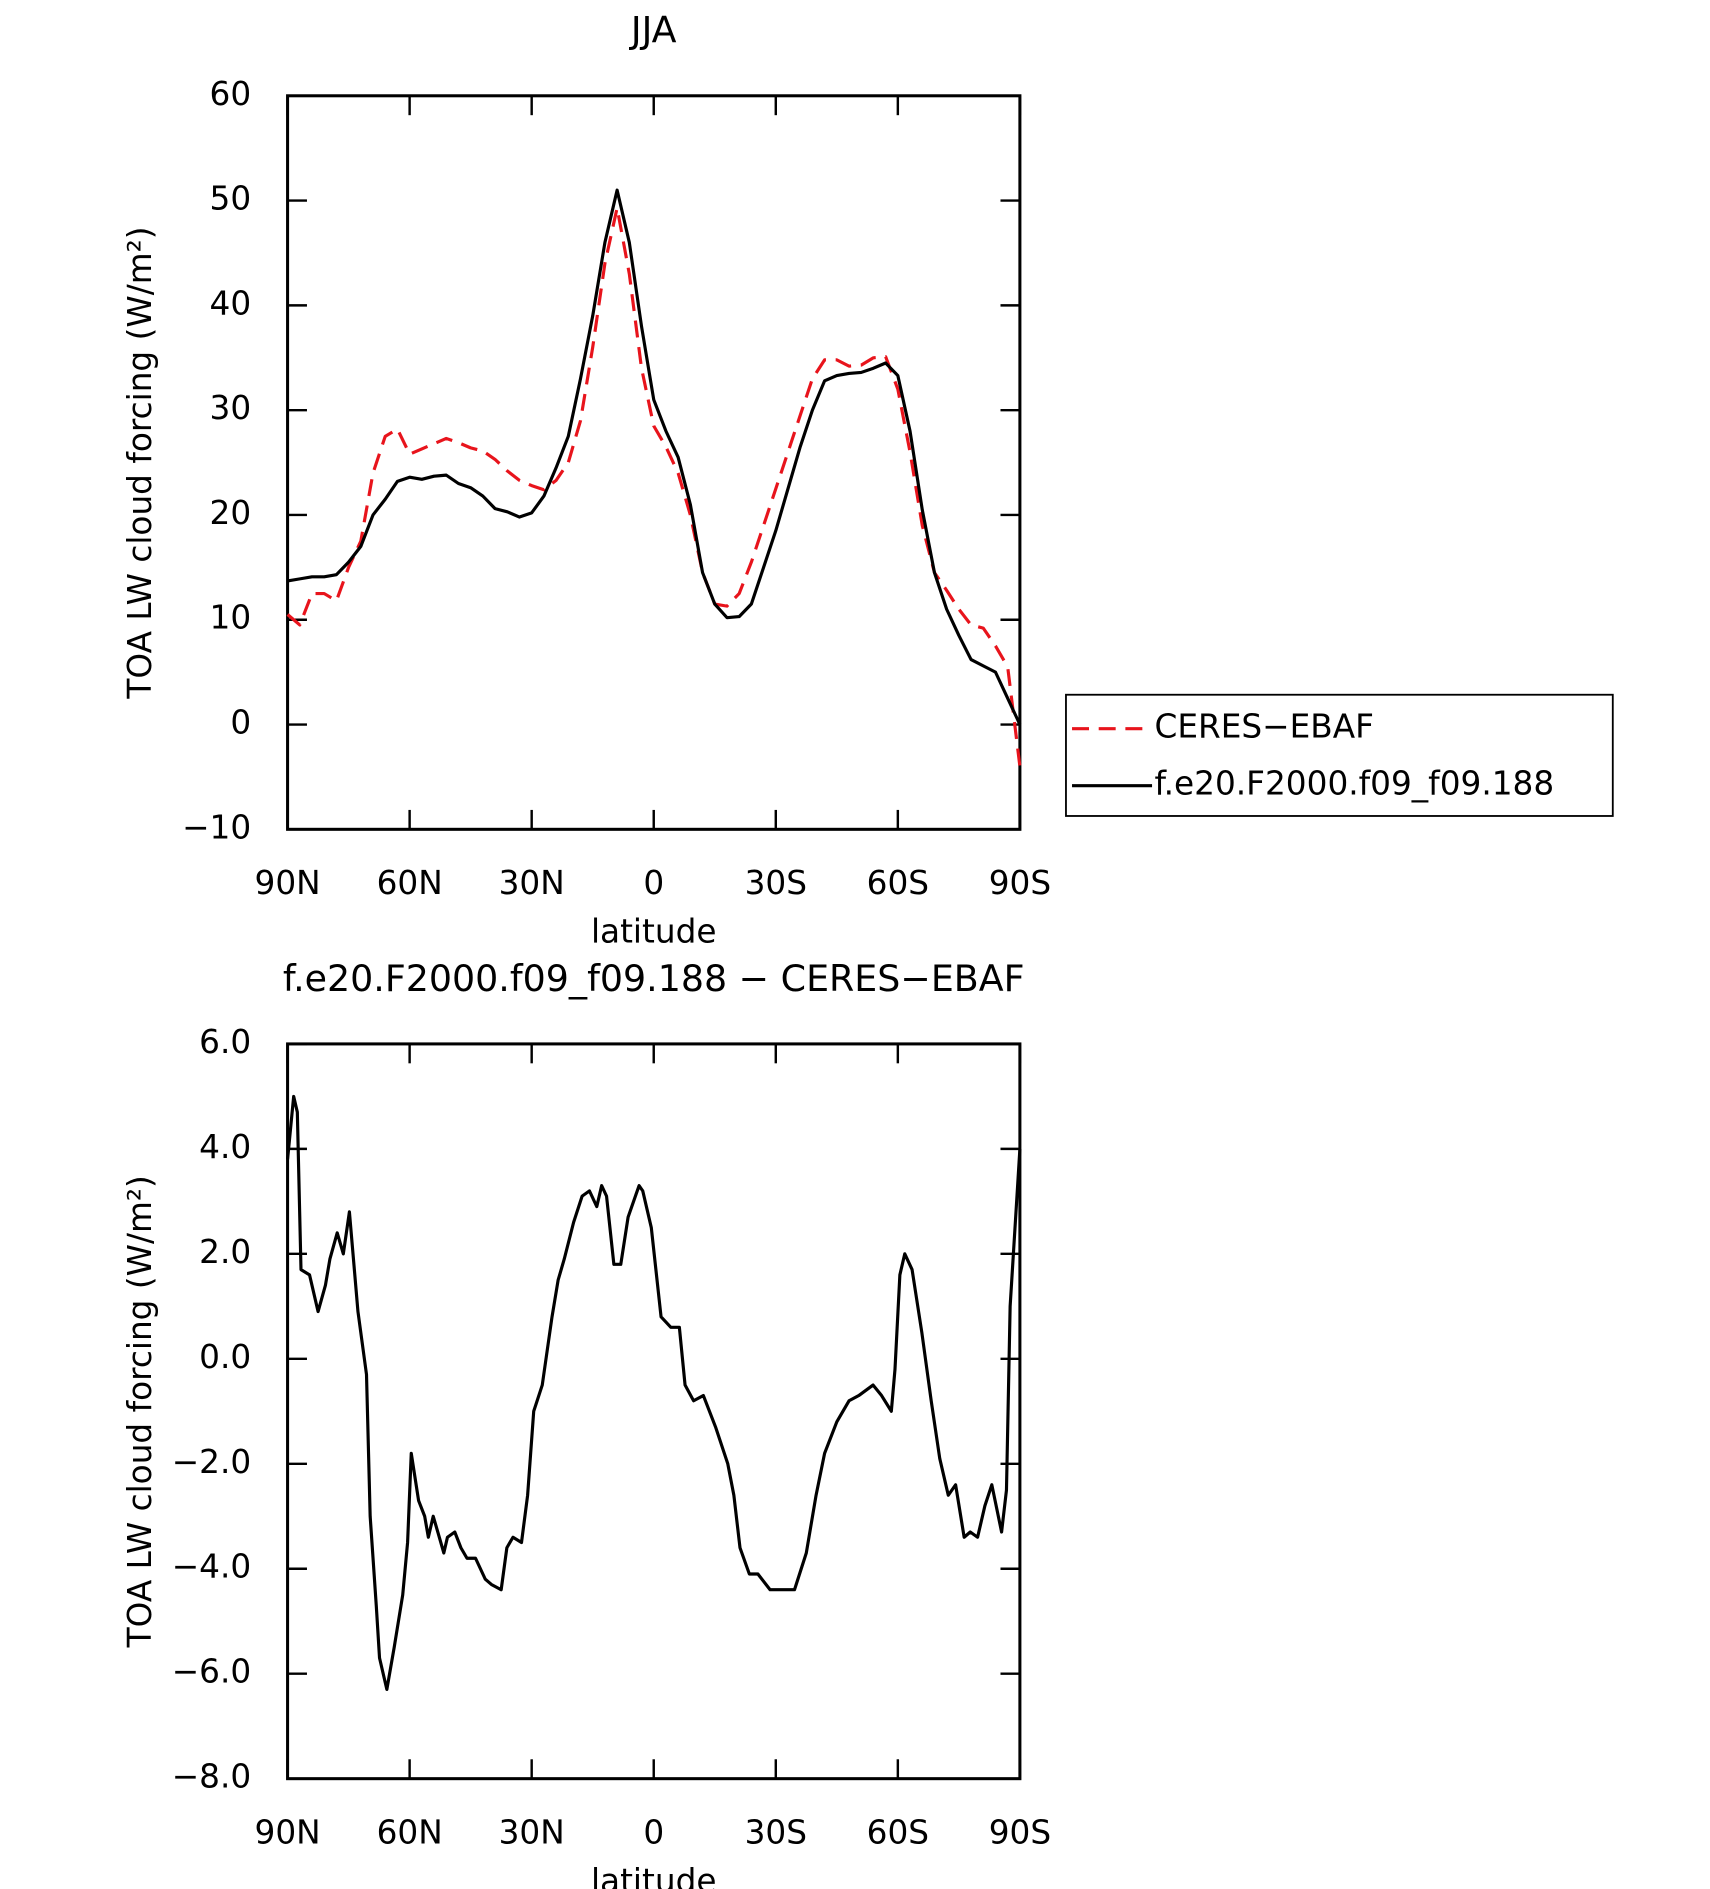 Image resolution: width=1710 pixels, height=1889 pixels. I want to click on legend-label: f.e20.F2000.f09_f09.188, so click(1354, 784).